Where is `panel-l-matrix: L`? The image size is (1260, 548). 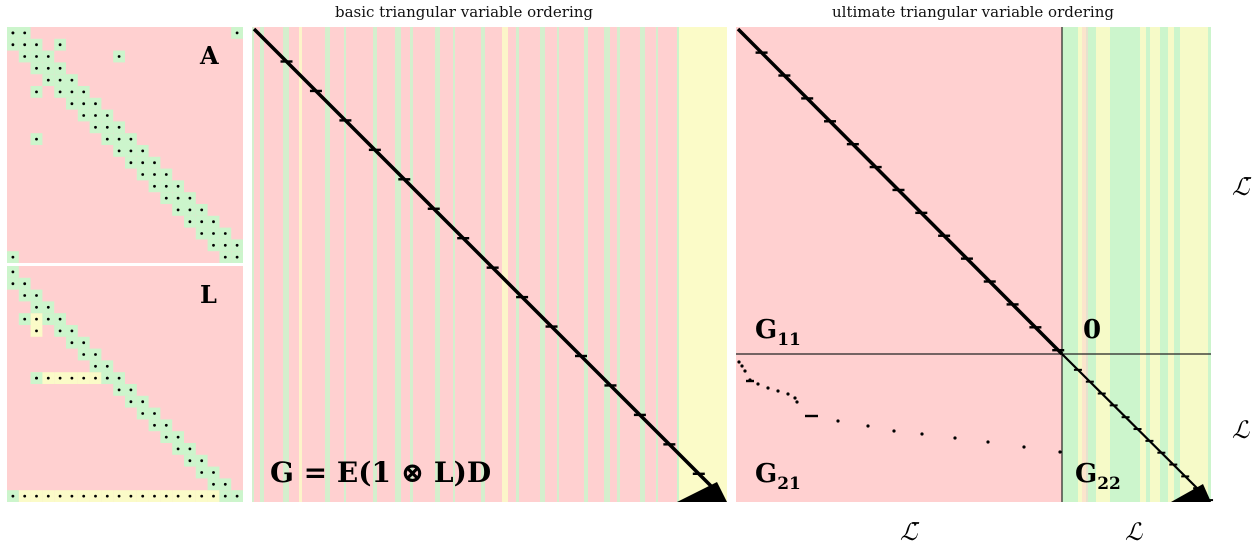
panel-l-matrix: L is located at coordinates (125, 384).